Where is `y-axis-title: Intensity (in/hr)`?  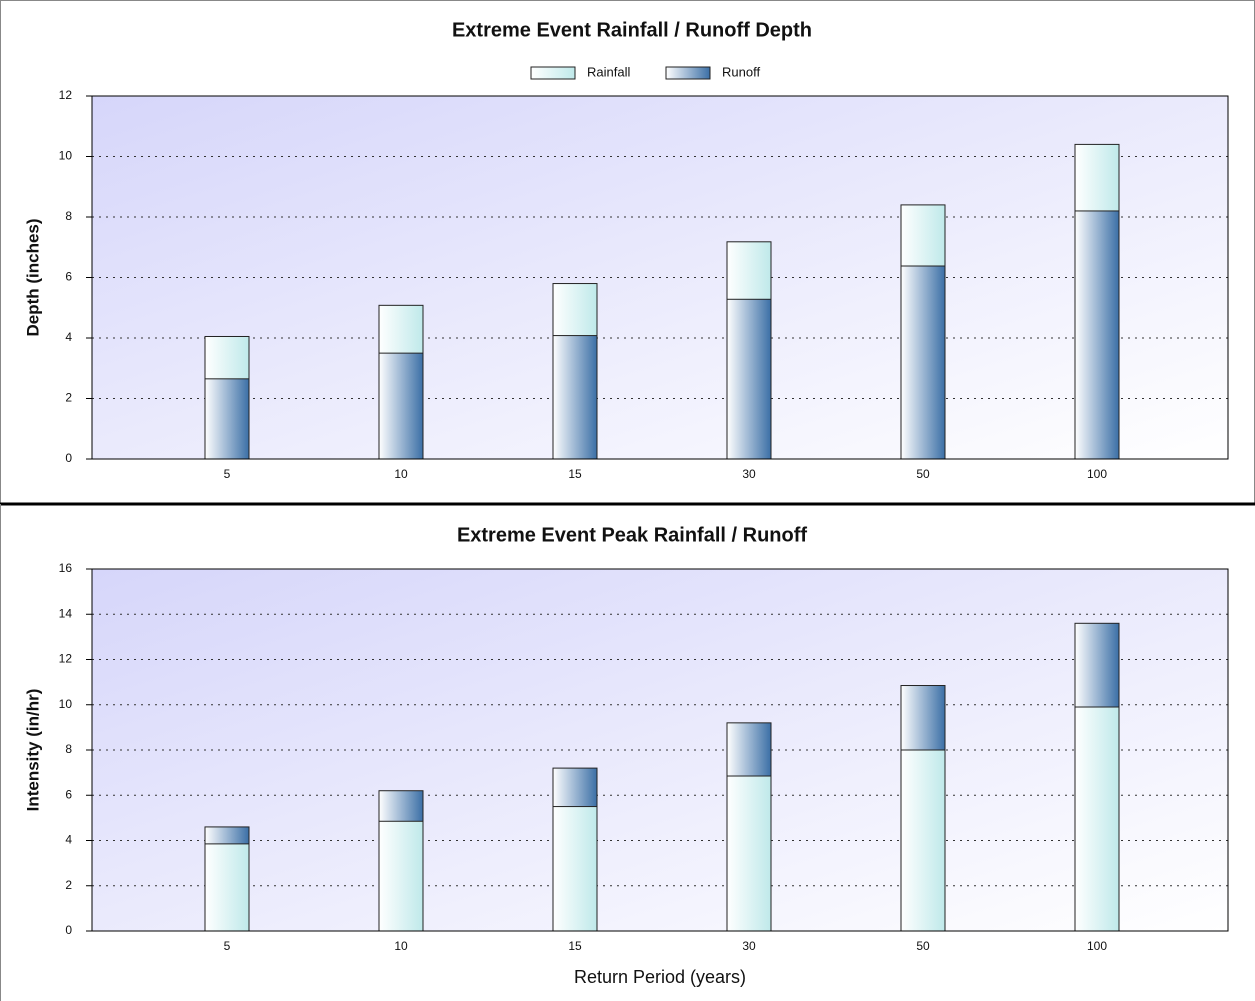 y-axis-title: Intensity (in/hr) is located at coordinates (32, 750).